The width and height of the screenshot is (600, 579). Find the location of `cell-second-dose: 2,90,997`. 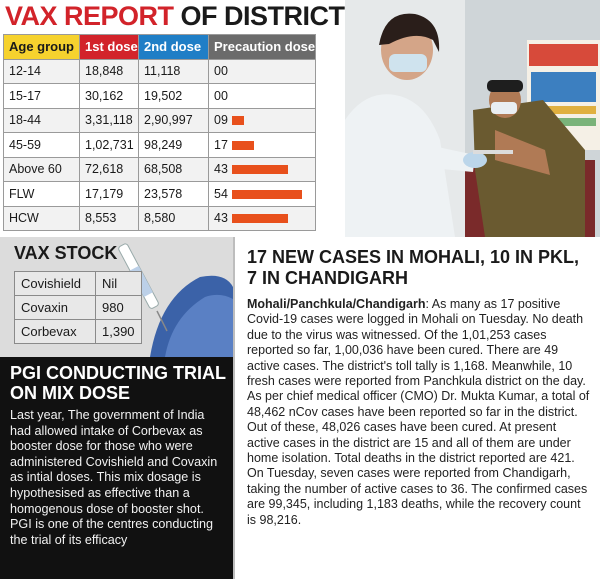

cell-second-dose: 2,90,997 is located at coordinates (173, 120).